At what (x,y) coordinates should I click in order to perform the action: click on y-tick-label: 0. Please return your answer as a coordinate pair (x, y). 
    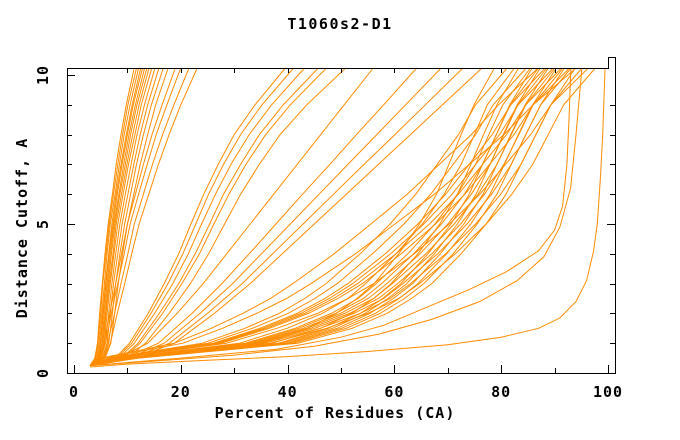
    Looking at the image, I should click on (43, 373).